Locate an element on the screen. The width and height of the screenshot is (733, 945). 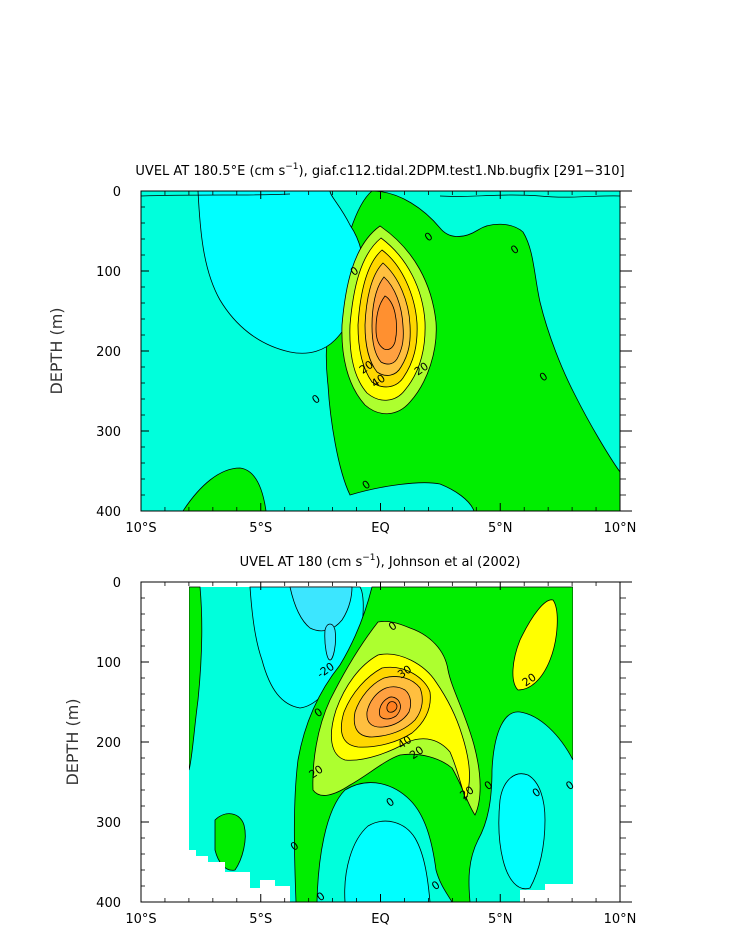
bottom-missing-data-west is located at coordinates (215, 742).